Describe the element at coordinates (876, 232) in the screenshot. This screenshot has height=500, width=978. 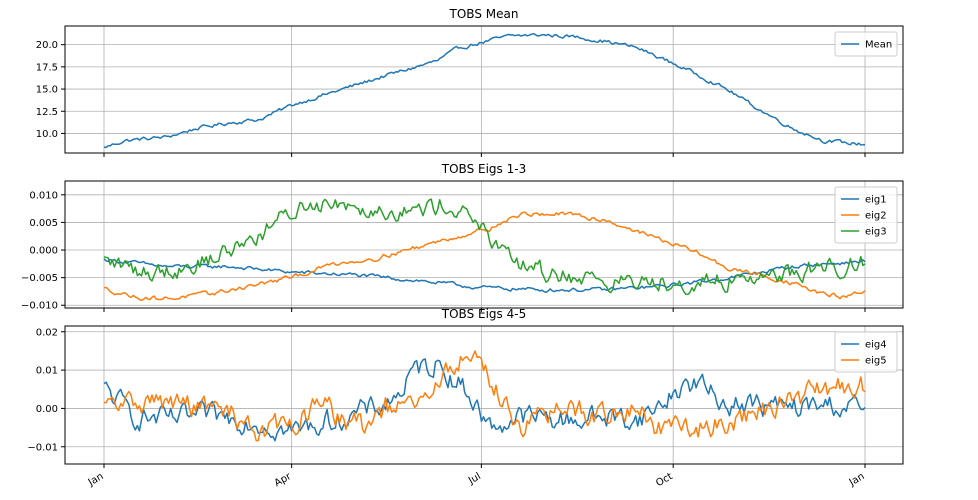
I see `legend-label-eig3: eig3` at that location.